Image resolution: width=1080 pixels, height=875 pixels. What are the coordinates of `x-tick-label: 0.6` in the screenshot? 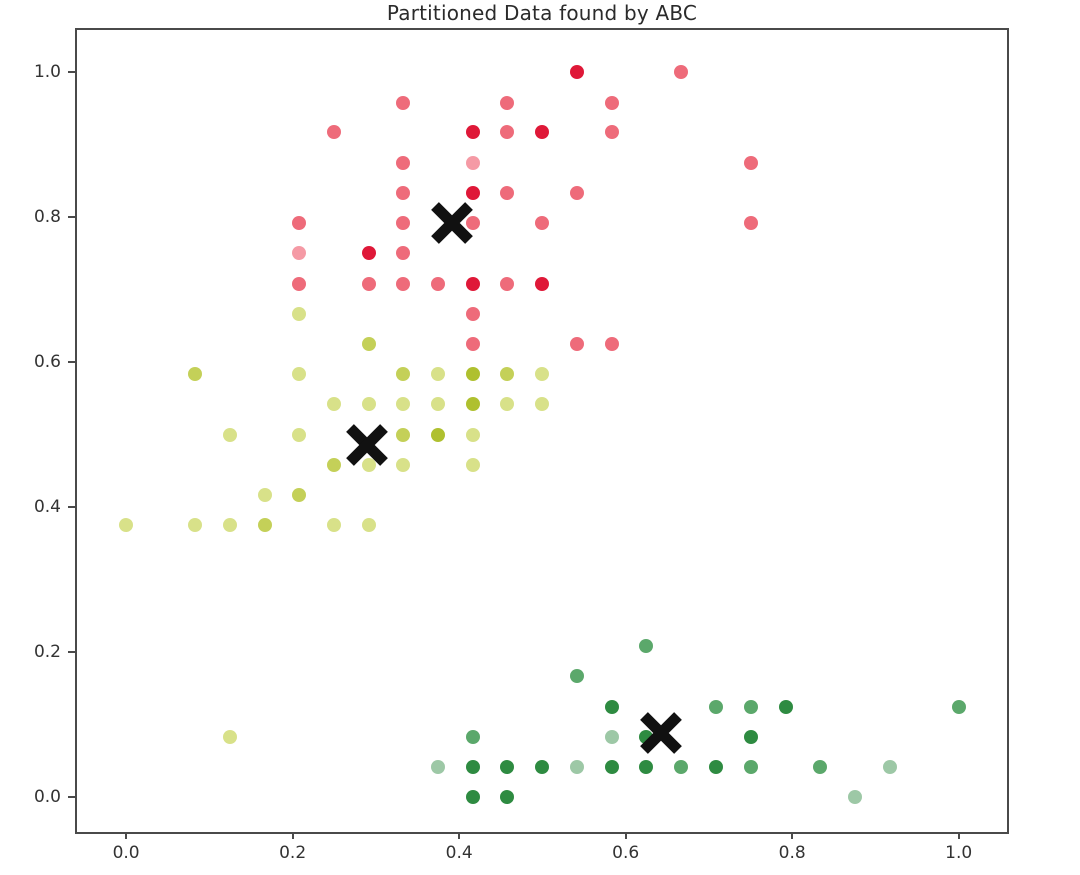 It's located at (626, 853).